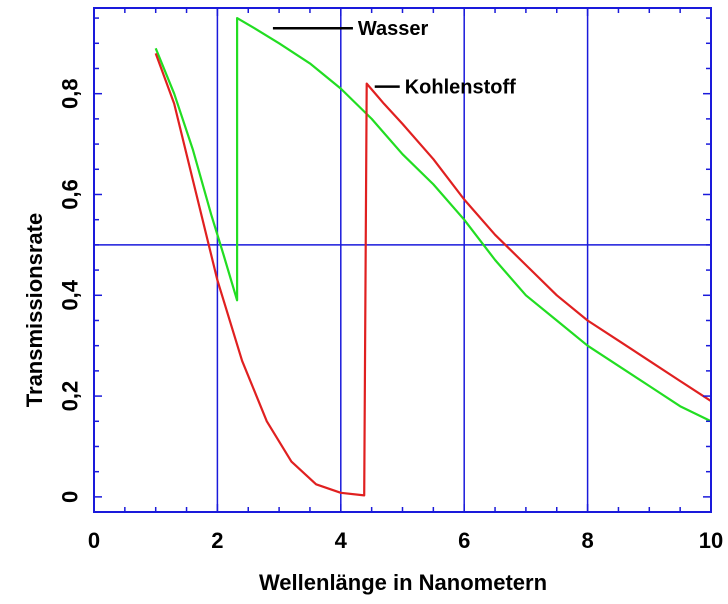  I want to click on x-tick-label: 10, so click(711, 540).